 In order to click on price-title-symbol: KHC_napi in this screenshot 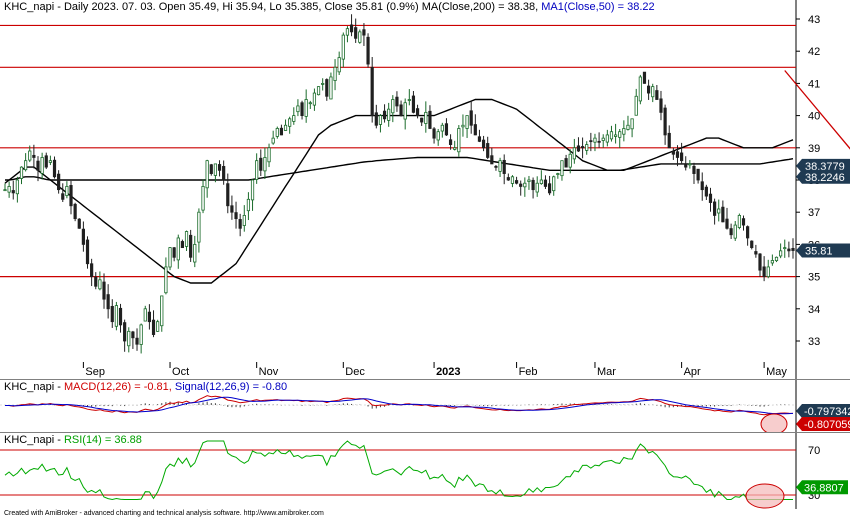, I will do `click(29, 7)`.